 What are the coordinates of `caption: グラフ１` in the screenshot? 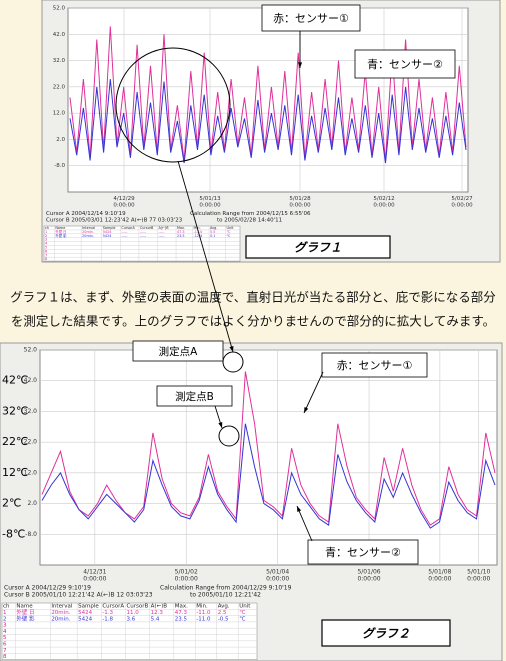 It's located at (318, 248).